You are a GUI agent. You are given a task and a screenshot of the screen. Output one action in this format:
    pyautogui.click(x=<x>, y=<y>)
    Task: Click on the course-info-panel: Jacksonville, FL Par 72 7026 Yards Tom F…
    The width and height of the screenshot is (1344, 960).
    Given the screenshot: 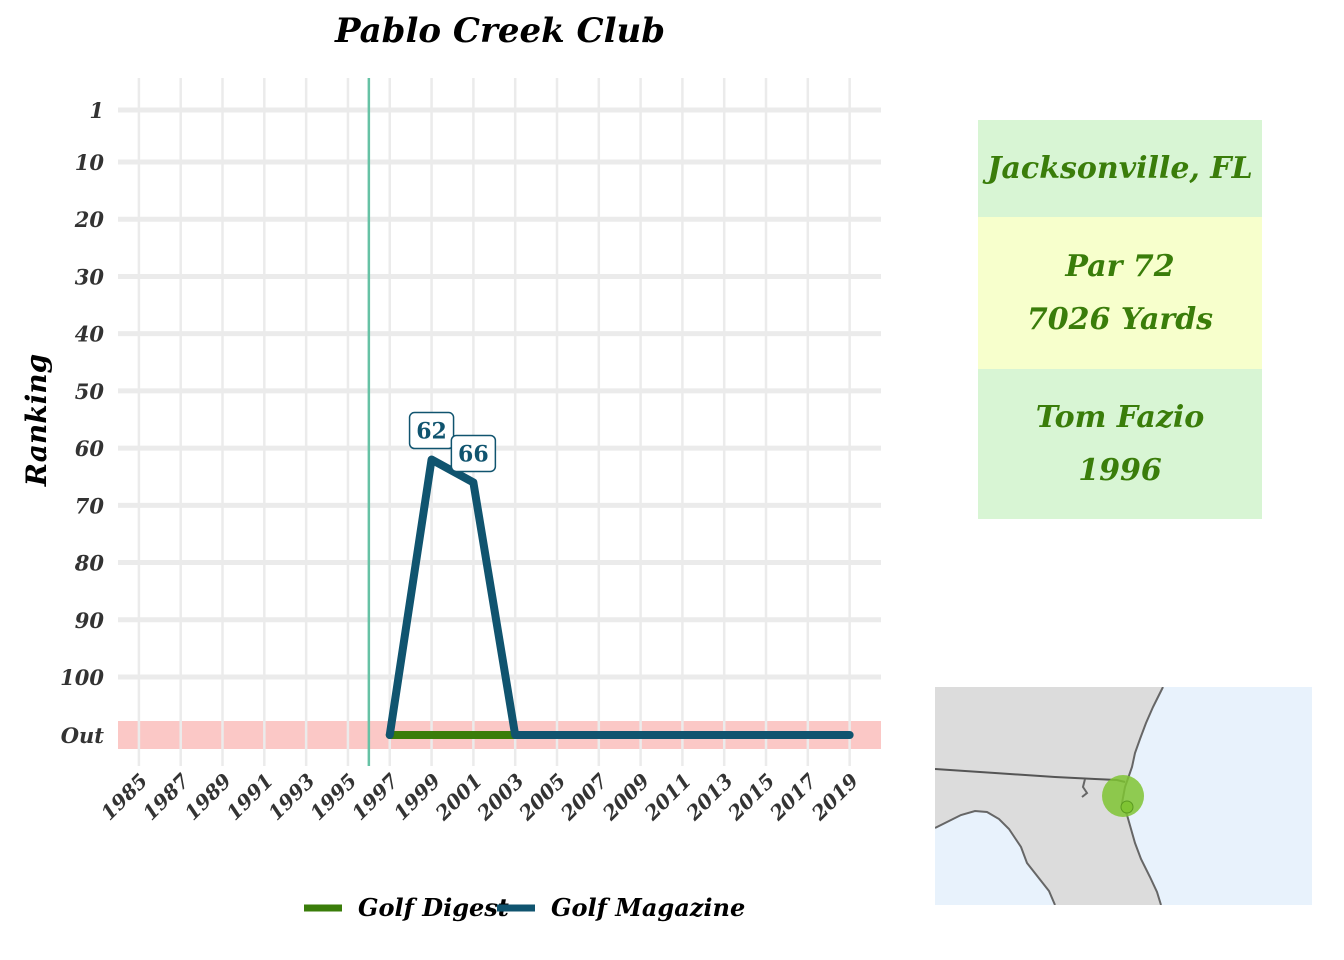 What is the action you would take?
    pyautogui.click(x=1120, y=319)
    